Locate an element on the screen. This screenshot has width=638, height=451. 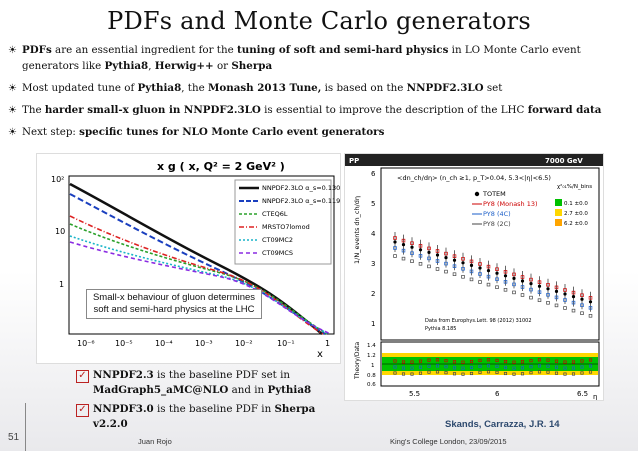
x-axis-label: η is located at coordinates (595, 396).